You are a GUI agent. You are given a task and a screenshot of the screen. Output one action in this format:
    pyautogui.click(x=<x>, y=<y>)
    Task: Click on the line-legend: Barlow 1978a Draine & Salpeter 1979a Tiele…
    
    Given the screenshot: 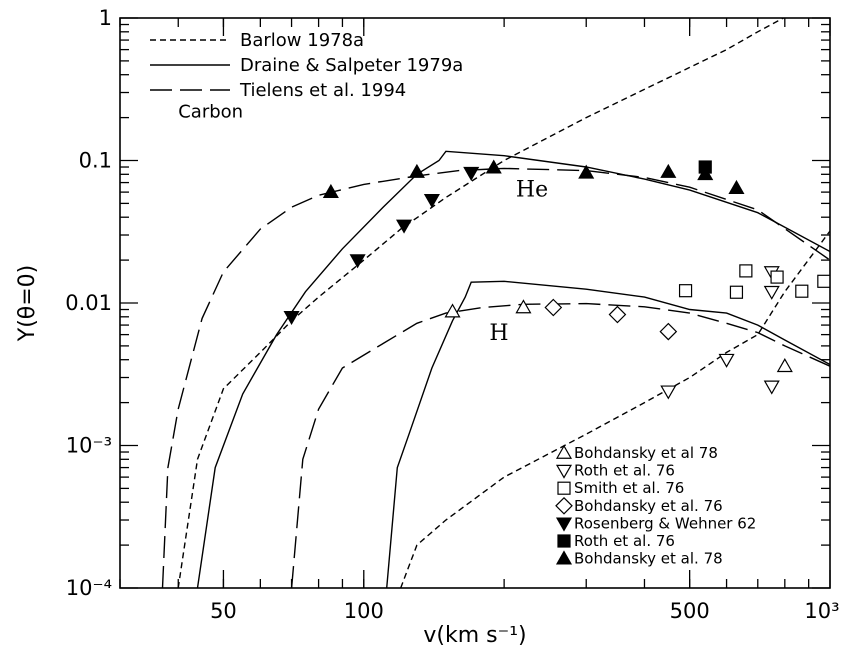 What is the action you would take?
    pyautogui.click(x=306, y=65)
    